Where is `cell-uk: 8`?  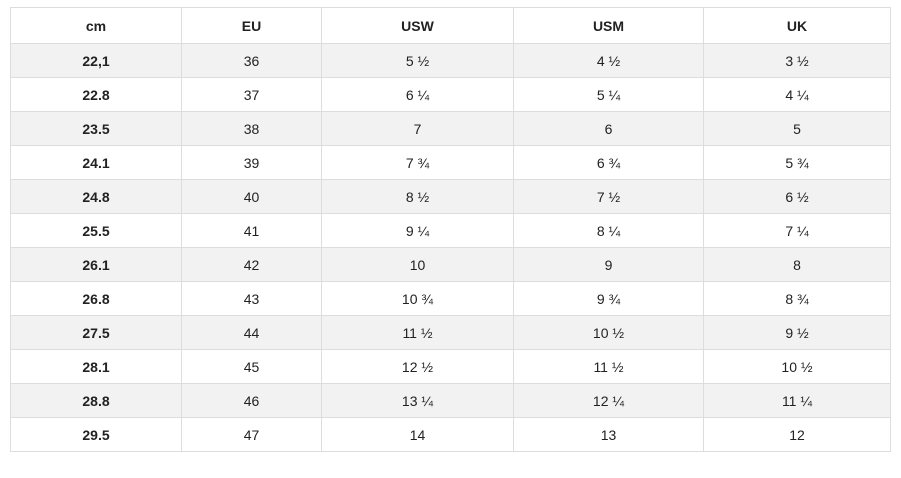
cell-uk: 8 is located at coordinates (797, 264).